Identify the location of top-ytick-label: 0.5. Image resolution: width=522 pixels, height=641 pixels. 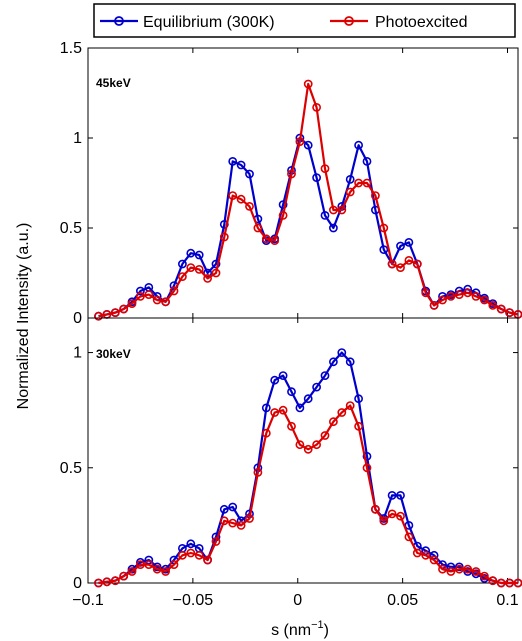
(71, 228).